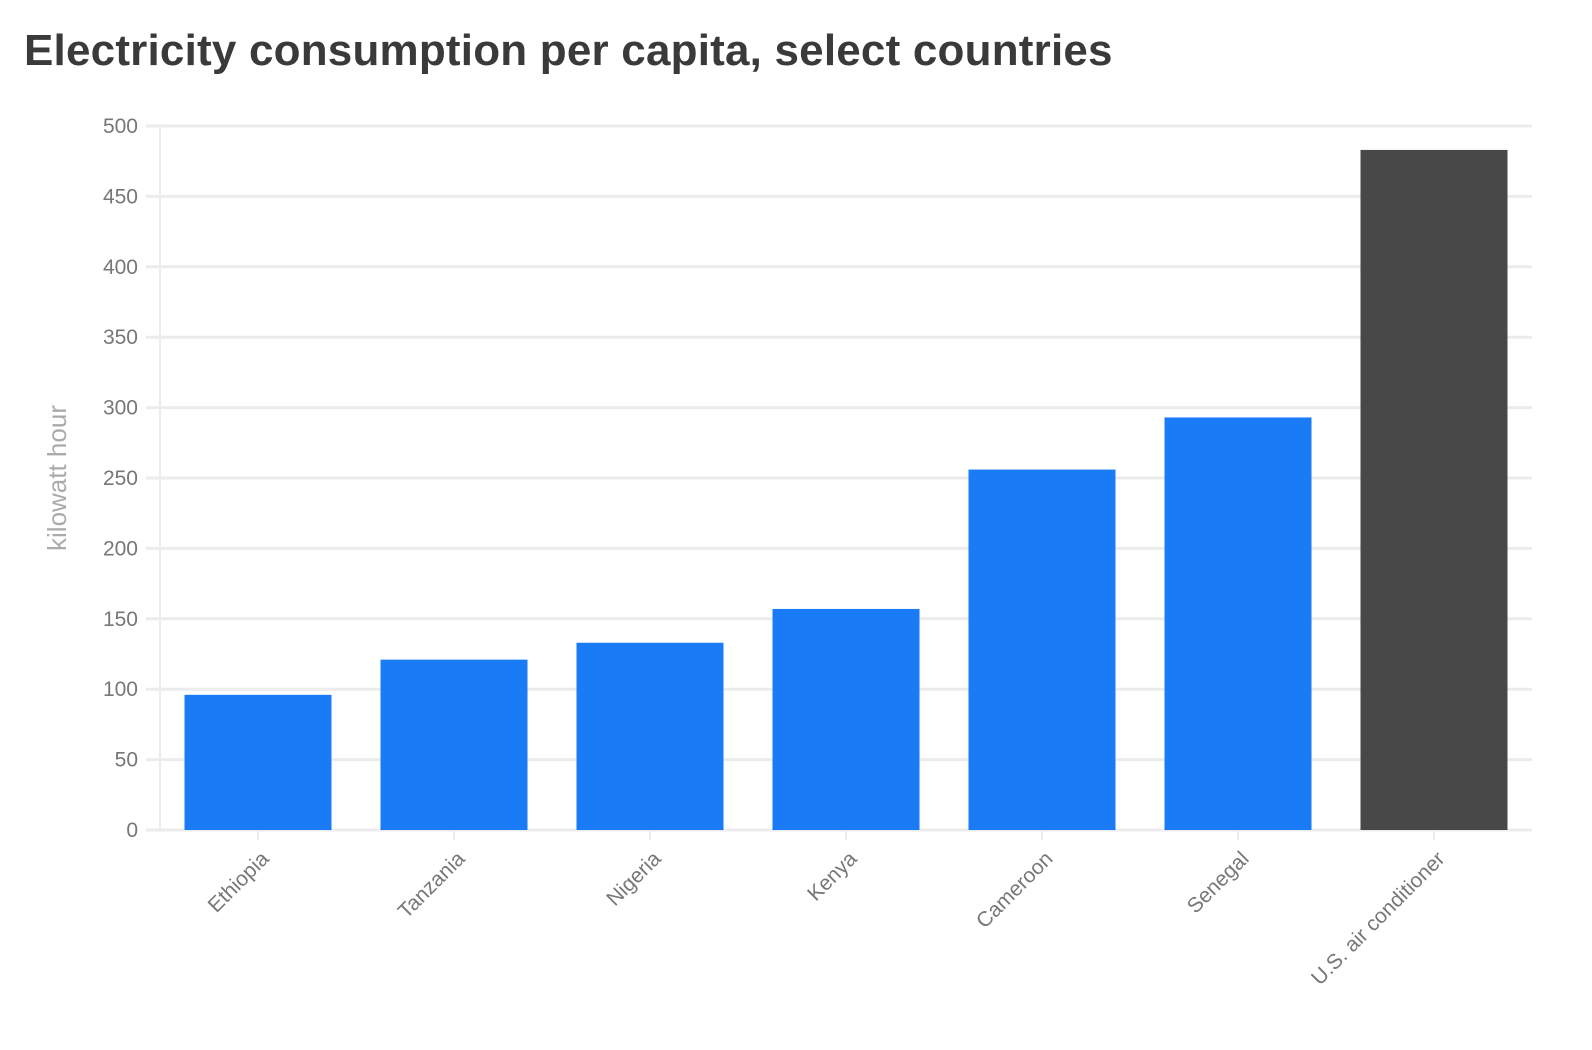 The image size is (1592, 1050). Describe the element at coordinates (120, 619) in the screenshot. I see `y-tick-label: 150` at that location.